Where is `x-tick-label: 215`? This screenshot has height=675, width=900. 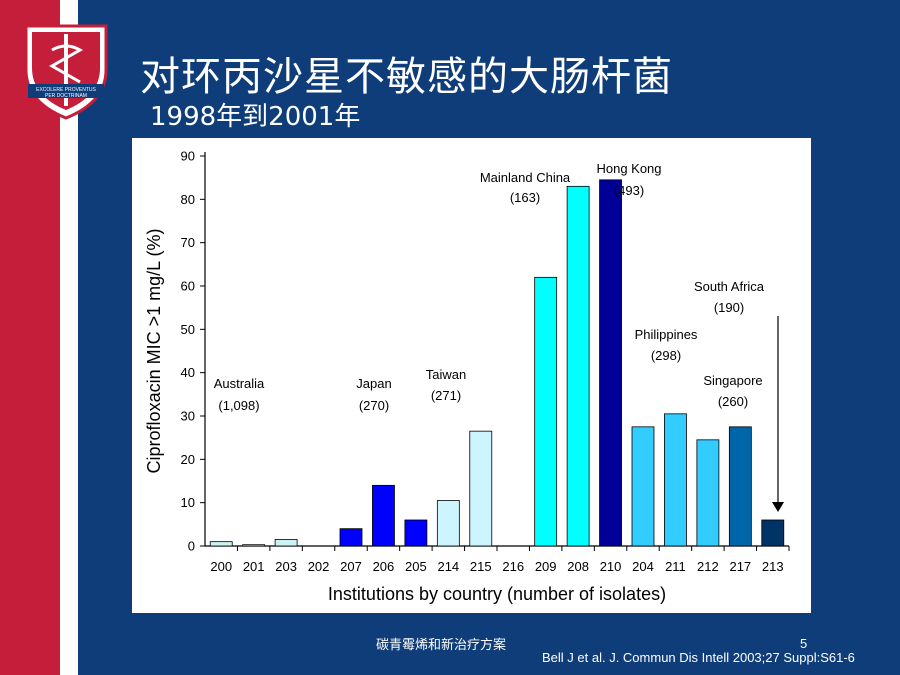
x-tick-label: 215 is located at coordinates (481, 566).